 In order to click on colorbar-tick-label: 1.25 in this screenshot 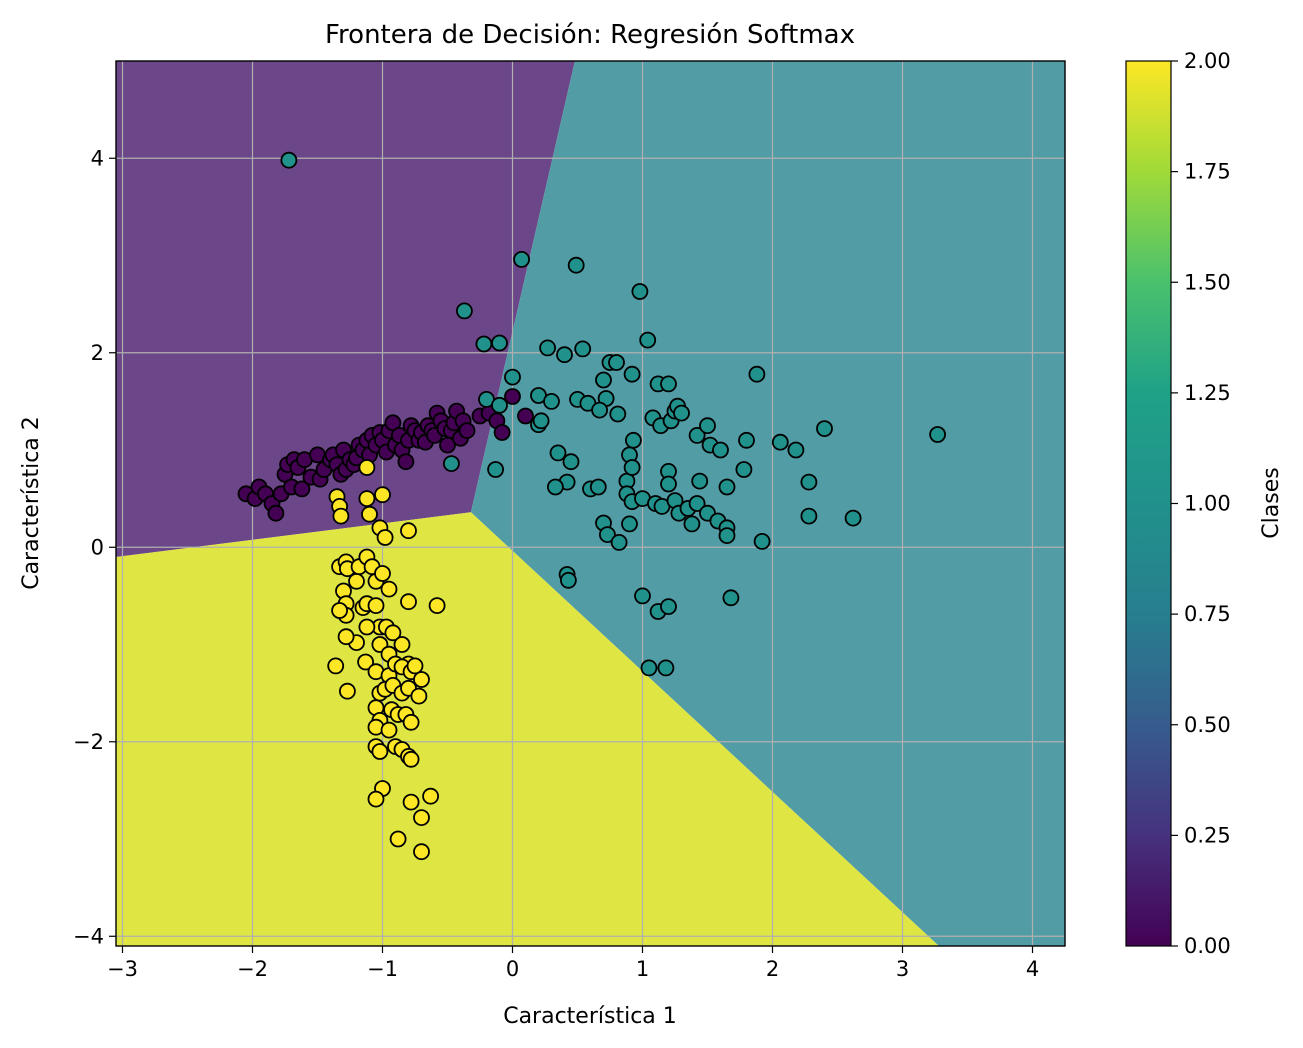, I will do `click(1207, 393)`.